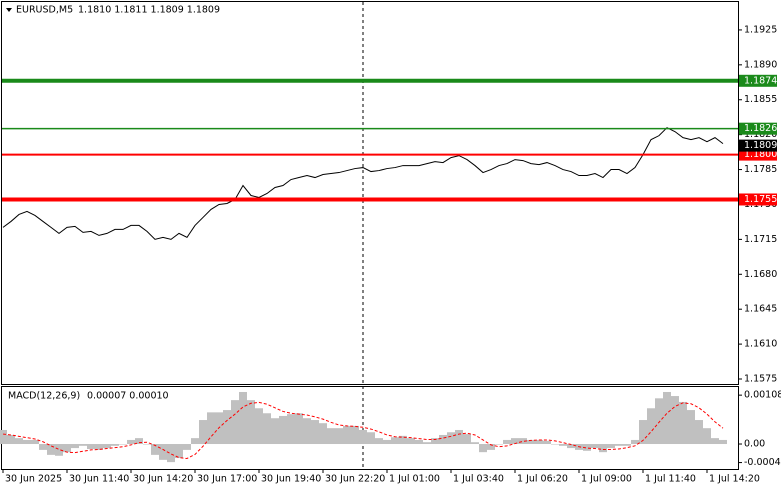 The image size is (781, 489). What do you see at coordinates (414, 479) in the screenshot?
I see `x-tick-label: 1 Jul 01:00` at bounding box center [414, 479].